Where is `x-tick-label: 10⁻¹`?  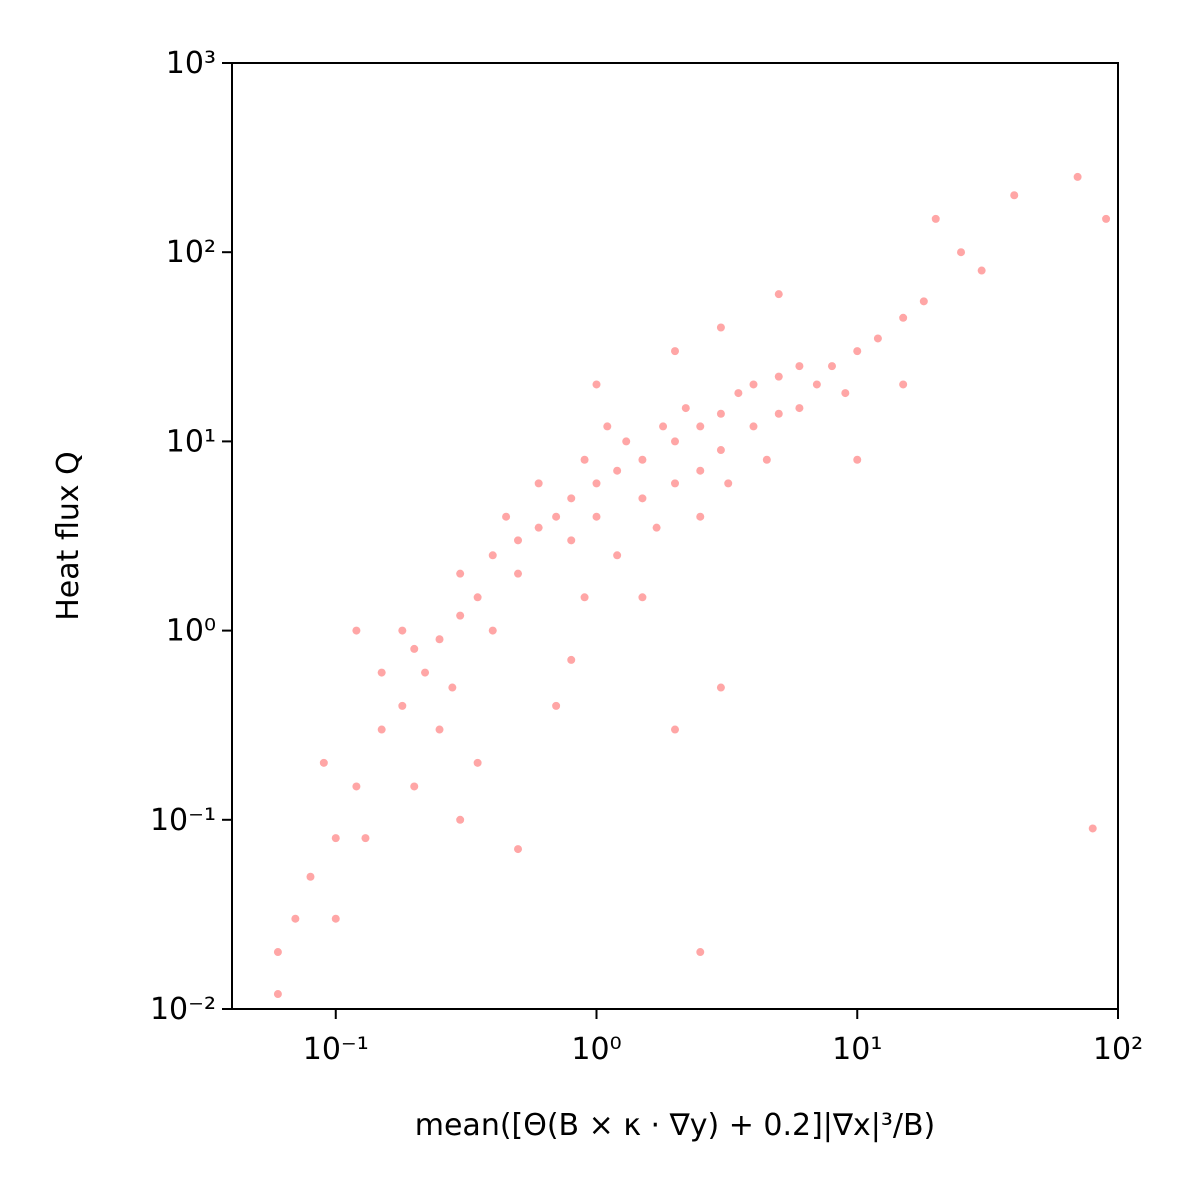
x-tick-label: 10⁻¹ is located at coordinates (336, 1049).